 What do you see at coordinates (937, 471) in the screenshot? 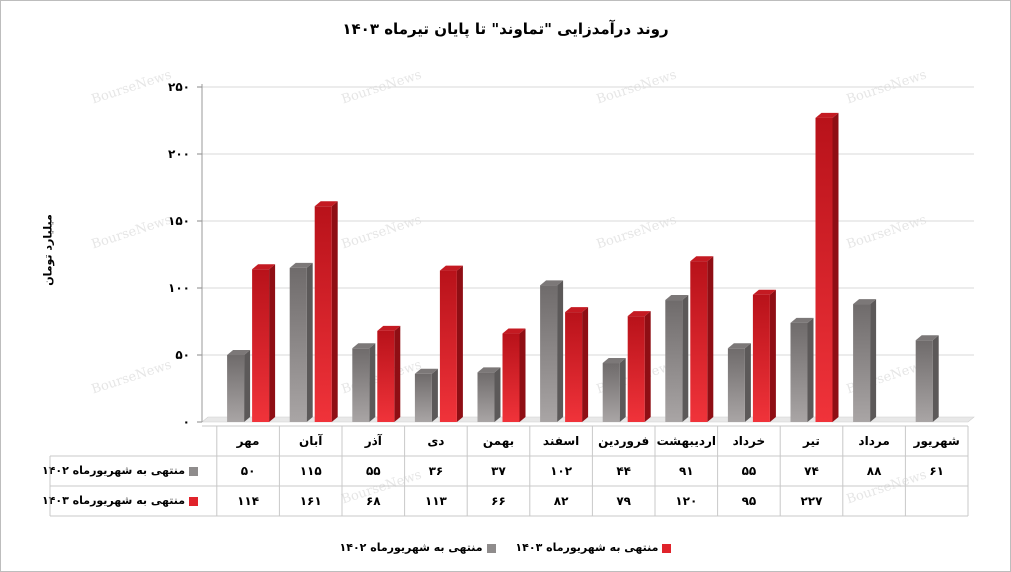
I see `table-value-1402: ۶۱` at bounding box center [937, 471].